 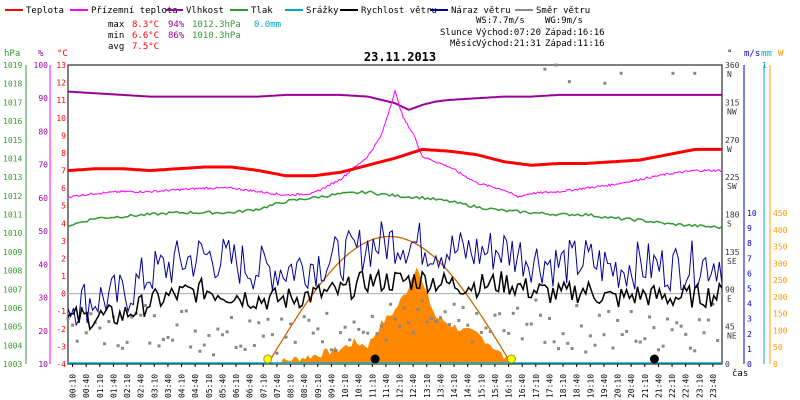 I want to click on w-tick: 0, so click(x=775, y=364).